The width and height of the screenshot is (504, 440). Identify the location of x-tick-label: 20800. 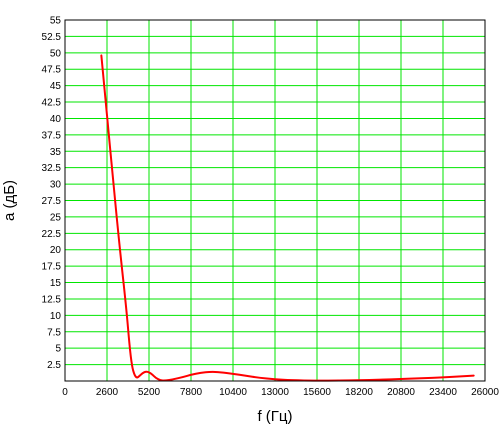
(401, 392).